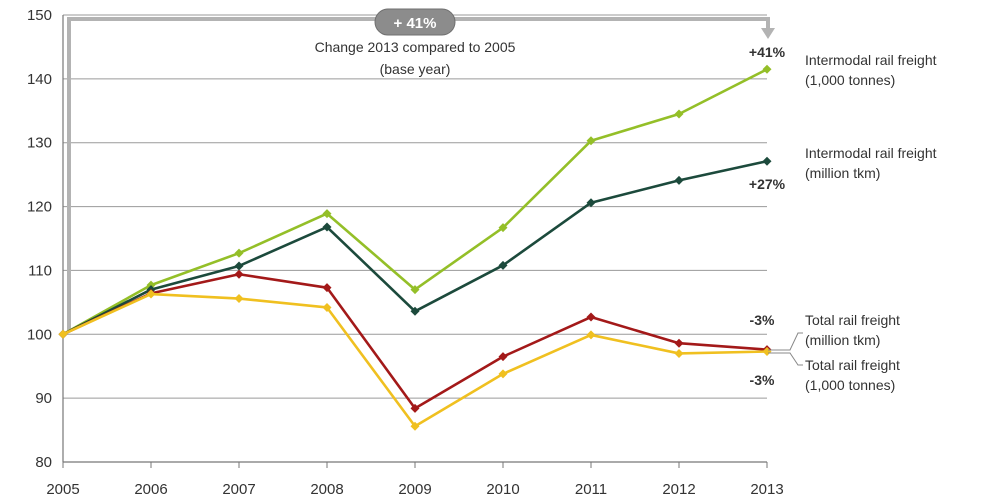 The height and width of the screenshot is (500, 1000). I want to click on end-label-intermodal_tonnes: +41%, so click(767, 52).